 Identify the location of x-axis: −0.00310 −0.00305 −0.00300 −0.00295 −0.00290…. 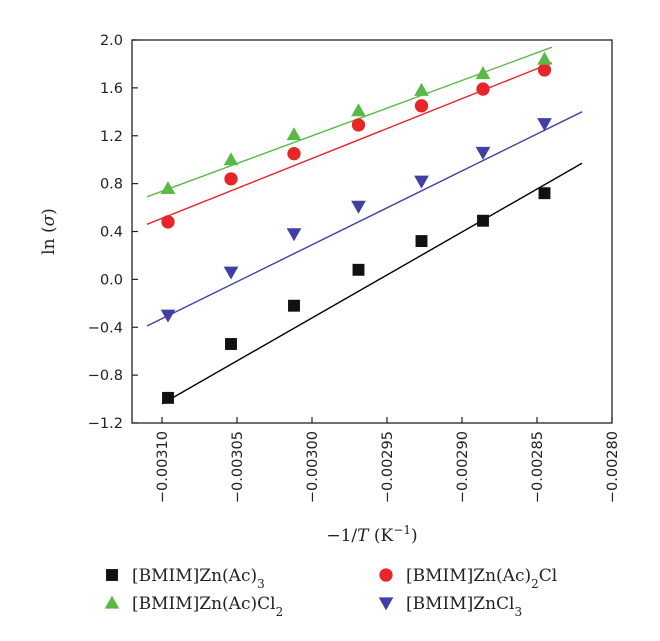
(388, 460).